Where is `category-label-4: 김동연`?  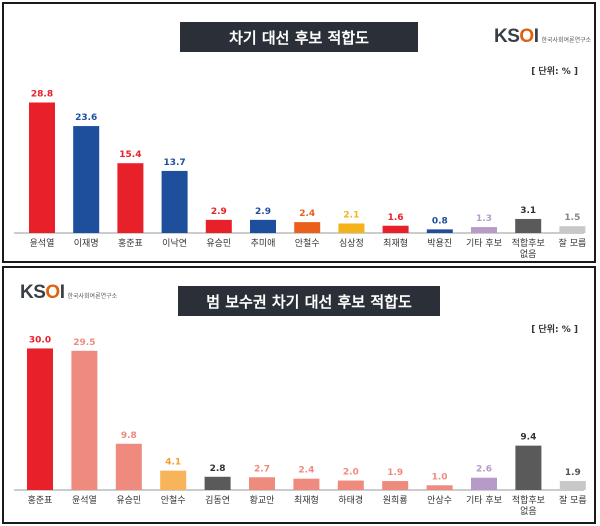
category-label-4: 김동연 is located at coordinates (217, 500).